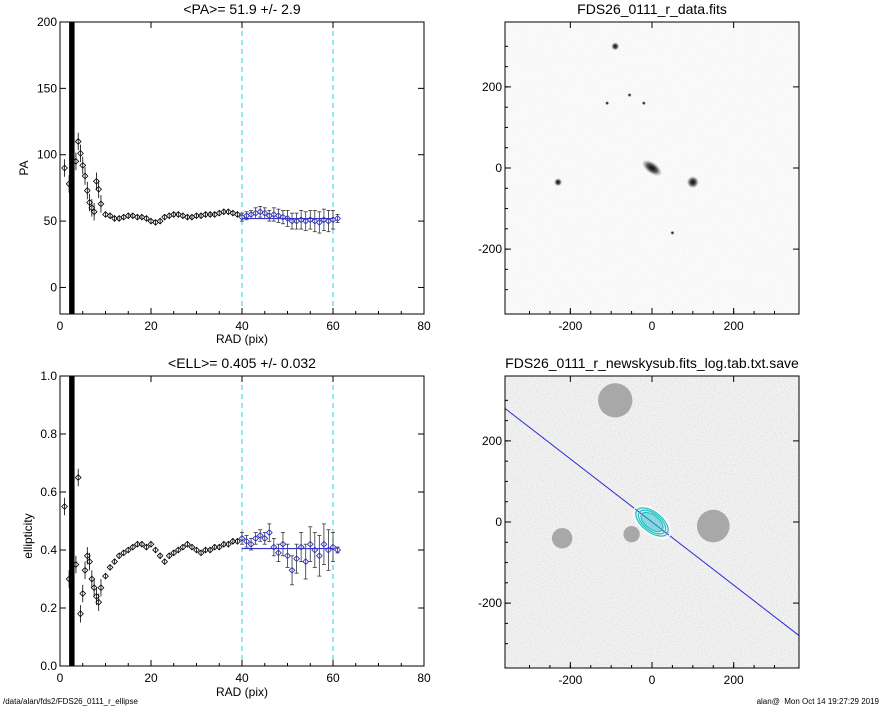 This screenshot has height=708, width=885. What do you see at coordinates (498, 522) in the screenshot?
I see `y-tick-label: 0` at bounding box center [498, 522].